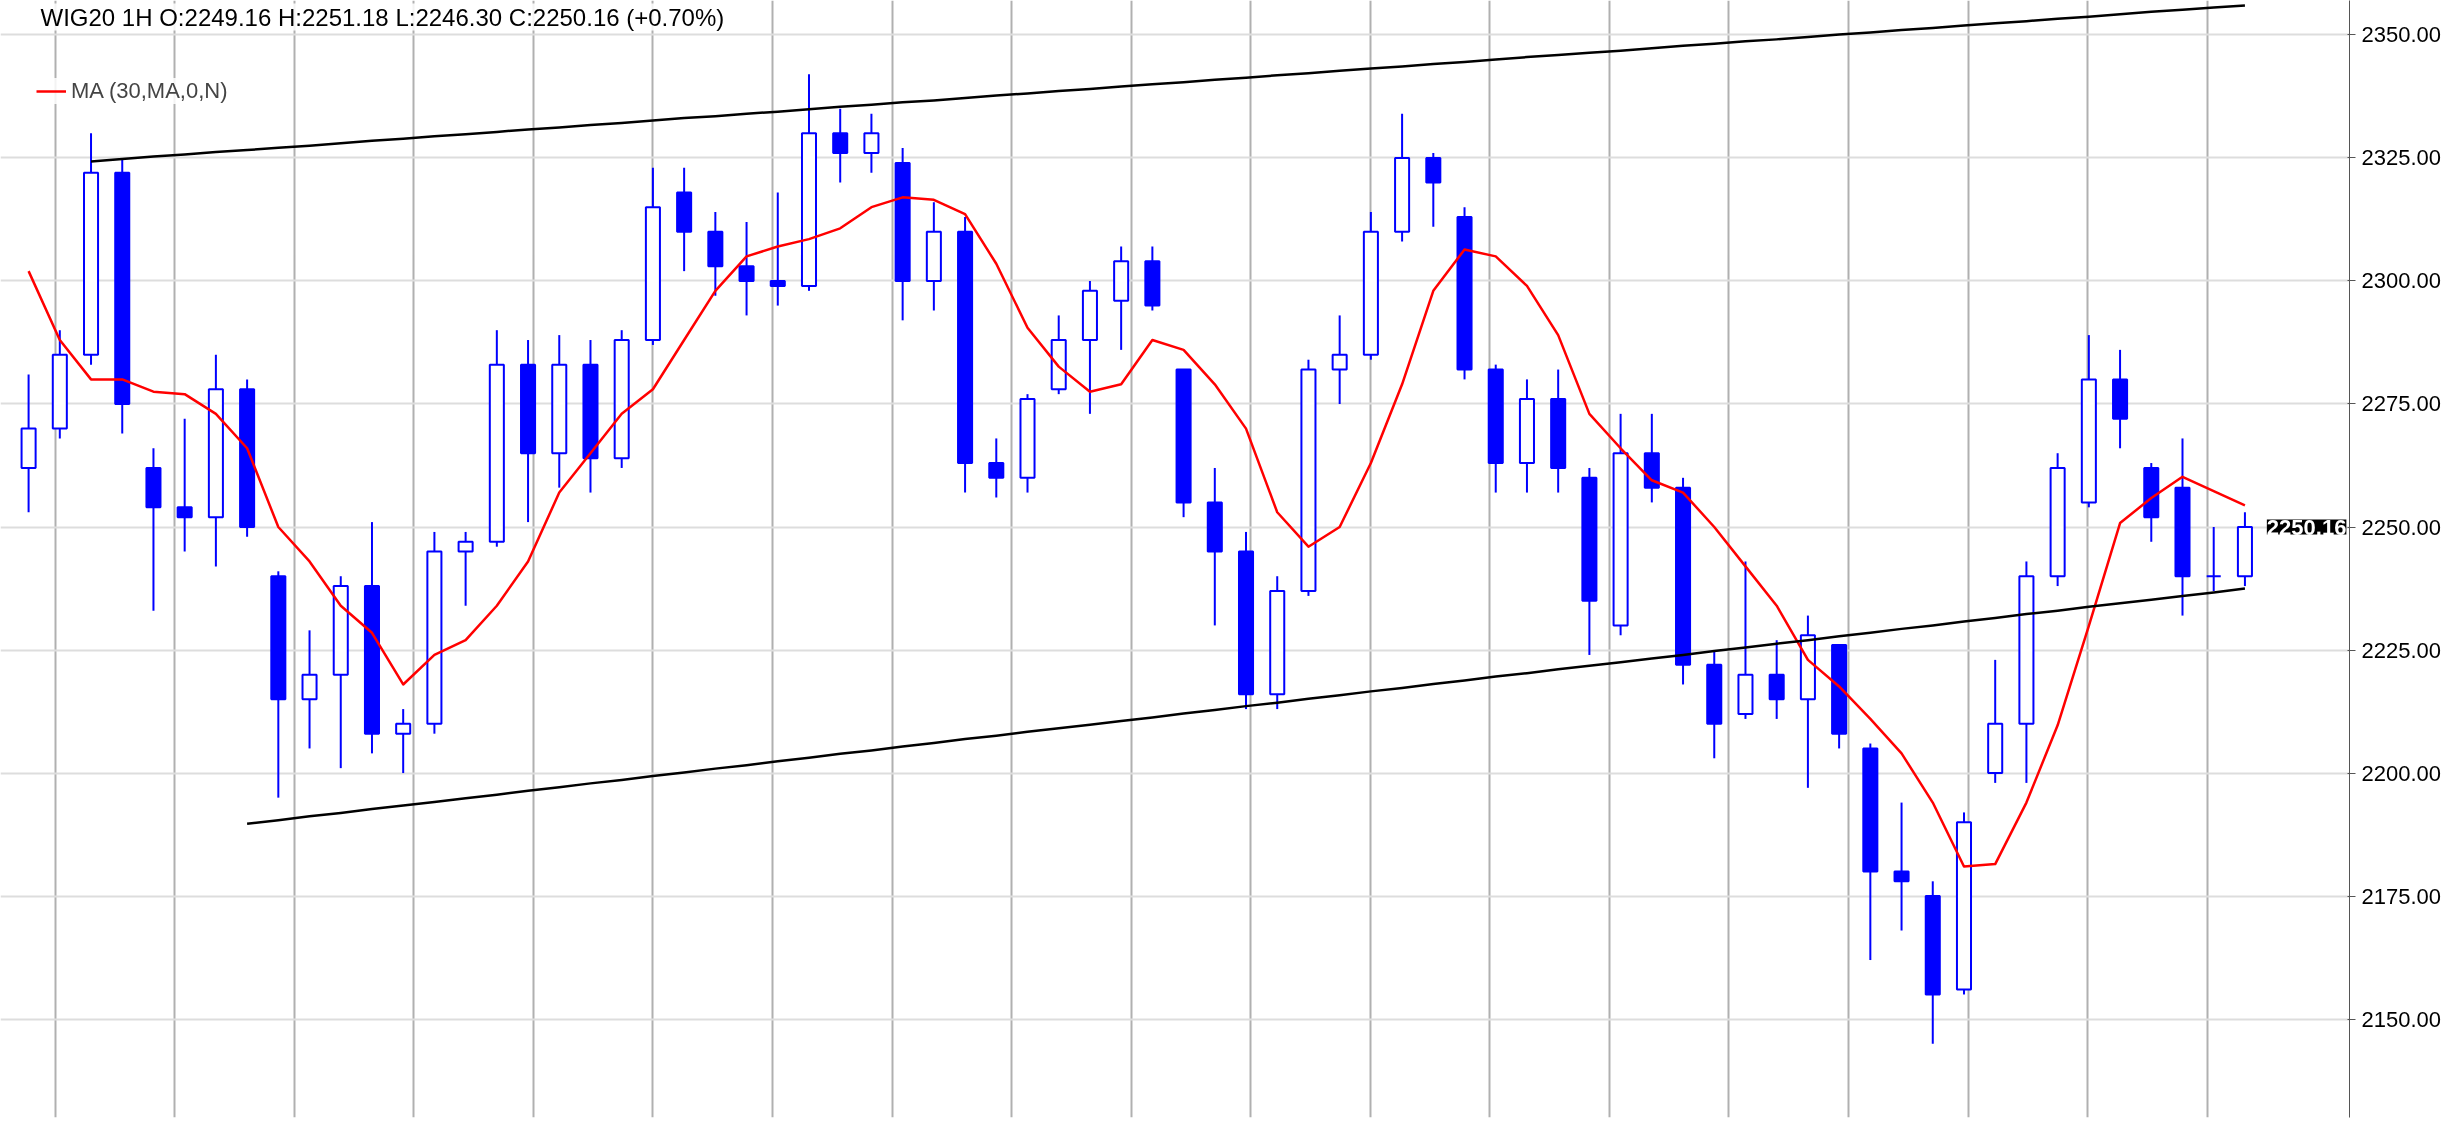  What do you see at coordinates (2401, 527) in the screenshot?
I see `y-tick-label: 2250.00` at bounding box center [2401, 527].